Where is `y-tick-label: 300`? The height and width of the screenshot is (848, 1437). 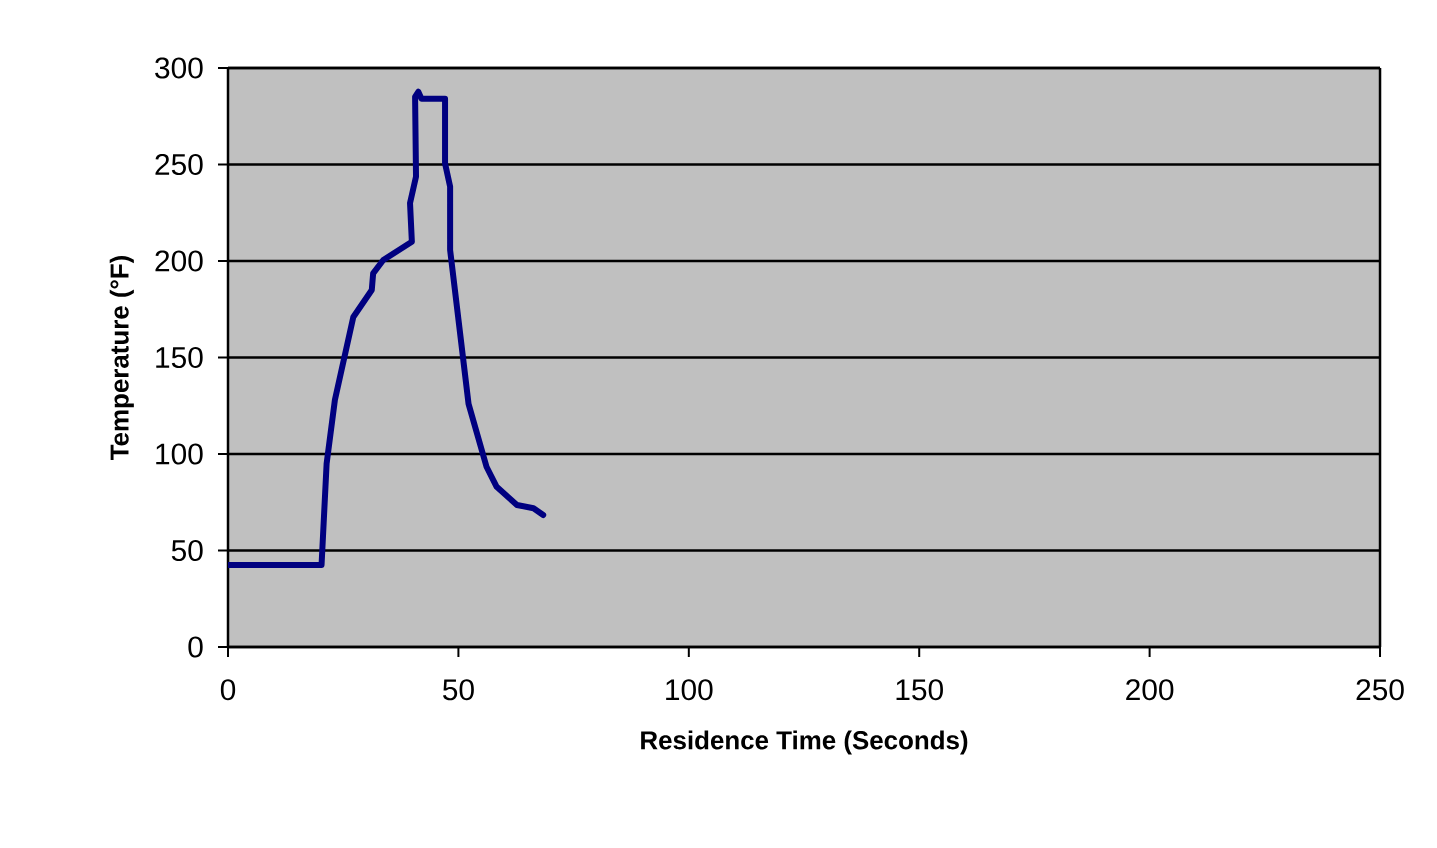 y-tick-label: 300 is located at coordinates (179, 68).